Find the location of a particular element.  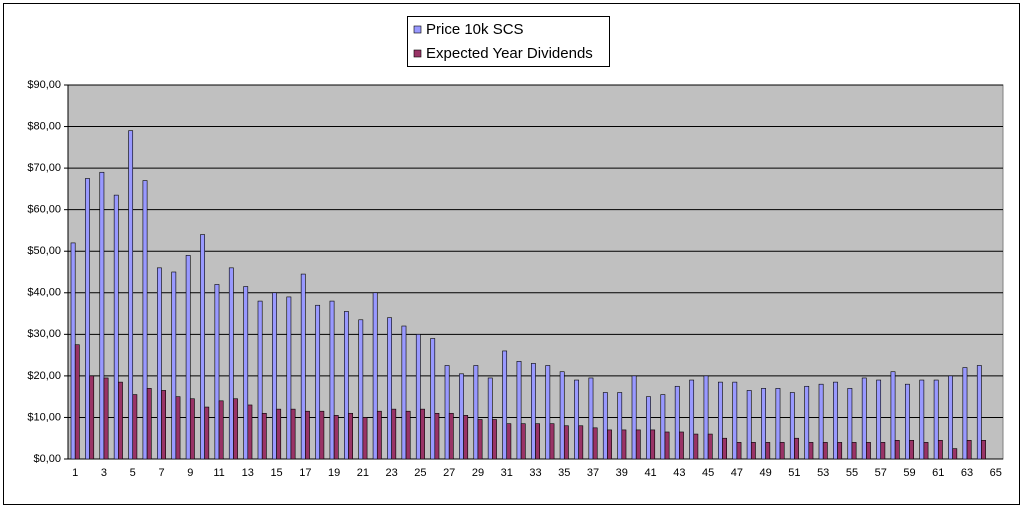

y-tick-label: $20,00 is located at coordinates (44, 376).